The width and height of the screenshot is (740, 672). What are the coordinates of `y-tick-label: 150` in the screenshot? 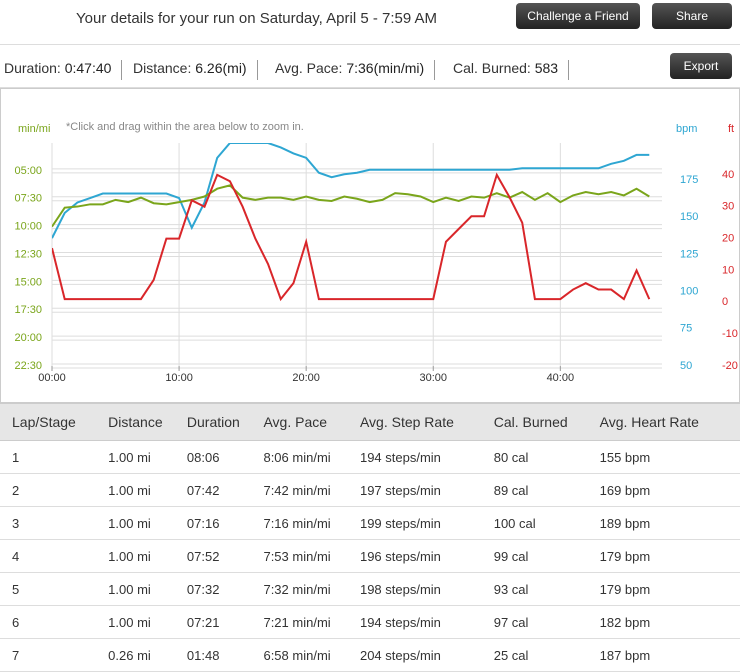 It's located at (689, 217).